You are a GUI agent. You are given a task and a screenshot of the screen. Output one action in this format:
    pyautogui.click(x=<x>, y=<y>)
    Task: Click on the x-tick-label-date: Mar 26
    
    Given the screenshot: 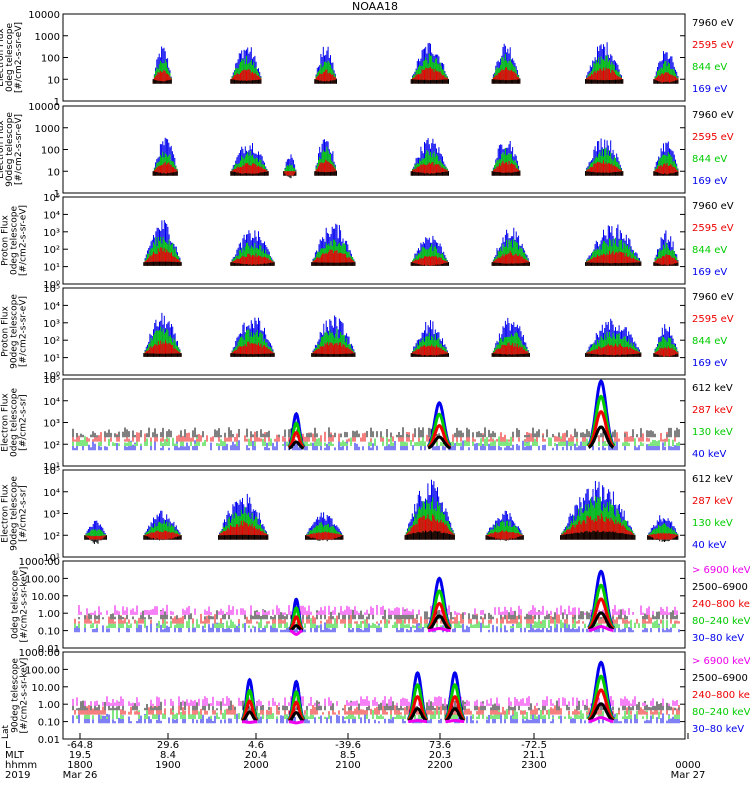 What is the action you would take?
    pyautogui.click(x=80, y=775)
    